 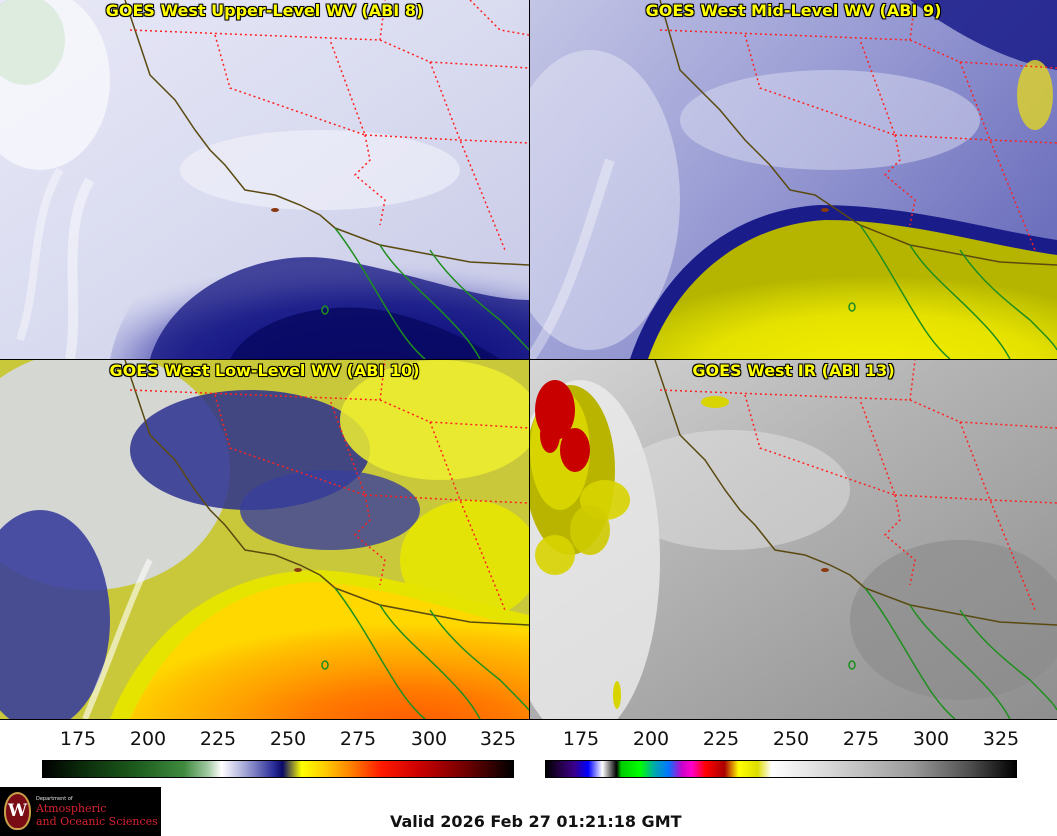 What do you see at coordinates (71, 808) in the screenshot?
I see `logo-name-line1: Atmospheric` at bounding box center [71, 808].